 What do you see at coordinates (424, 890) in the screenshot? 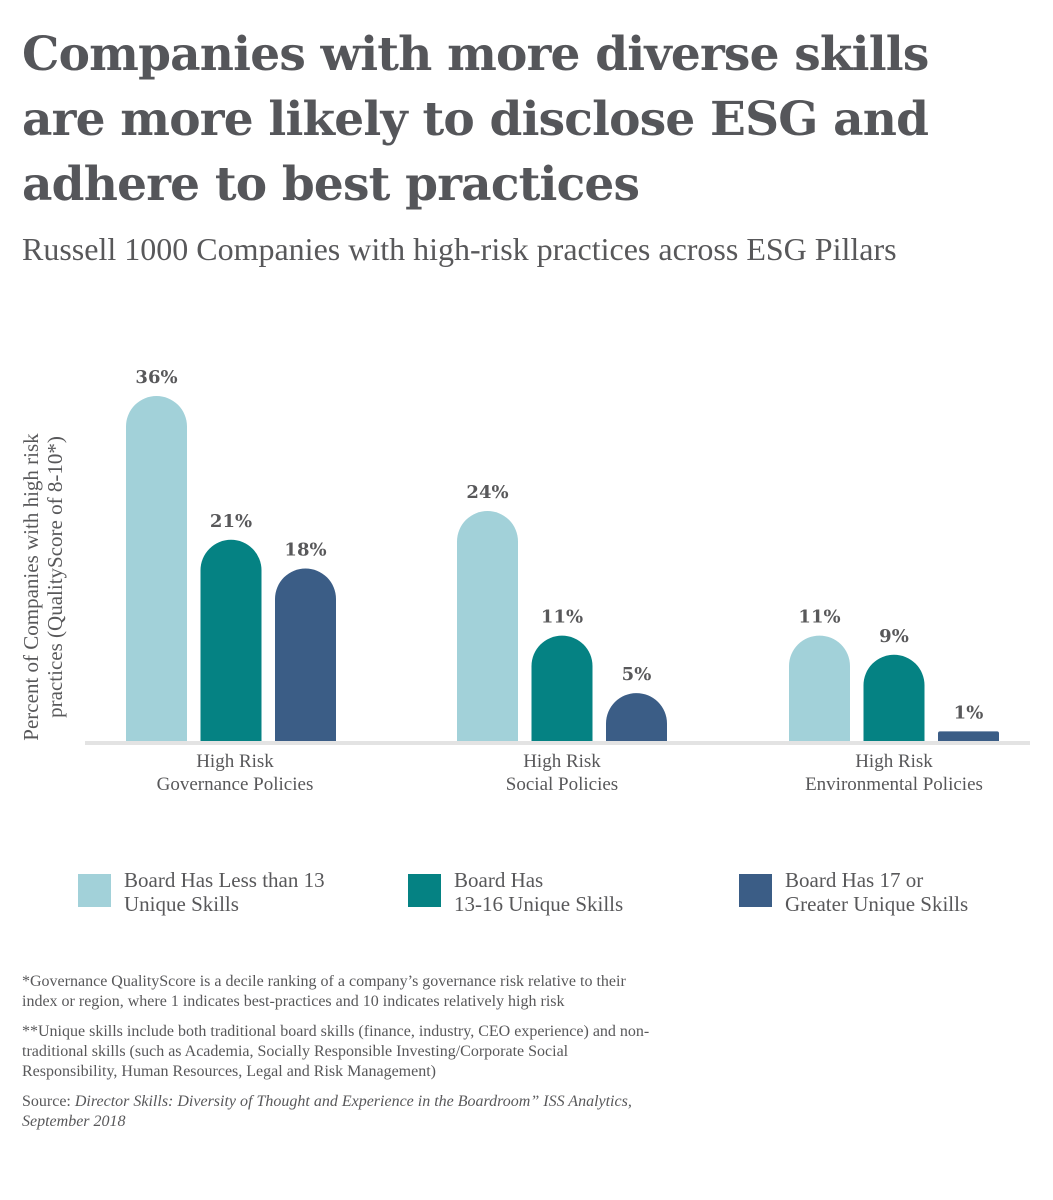
I see `legend-swatch-teal` at bounding box center [424, 890].